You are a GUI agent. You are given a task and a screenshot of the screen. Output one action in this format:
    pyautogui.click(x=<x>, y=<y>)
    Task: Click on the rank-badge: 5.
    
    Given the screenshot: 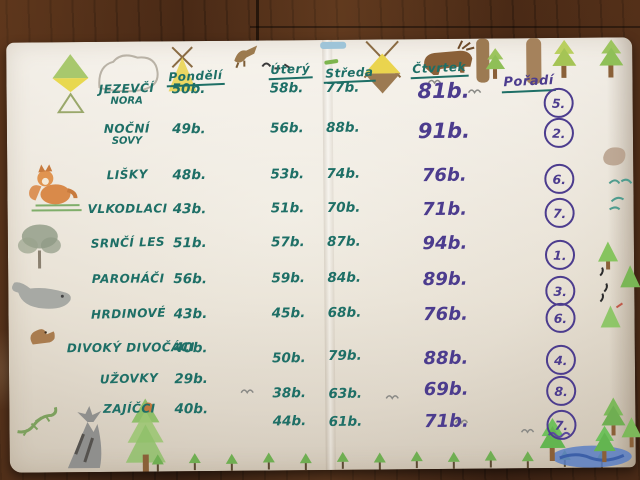 What is the action you would take?
    pyautogui.click(x=559, y=103)
    